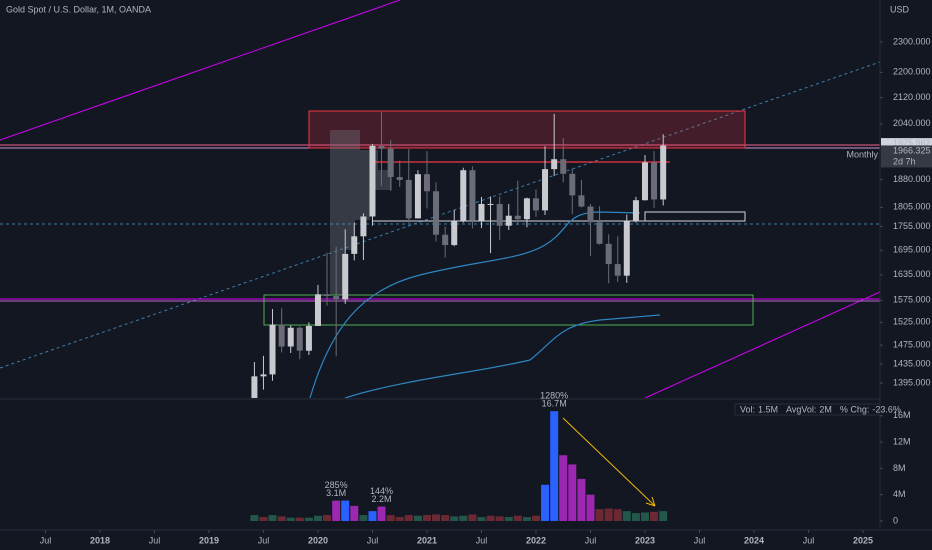 Image resolution: width=932 pixels, height=550 pixels. I want to click on x-tick-label: 2021, so click(427, 540).